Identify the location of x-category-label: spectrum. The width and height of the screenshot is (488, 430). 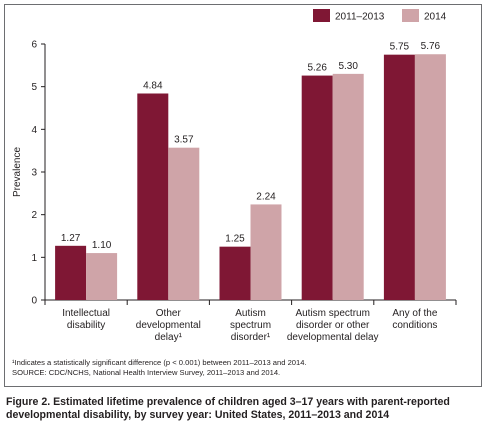
(250, 325).